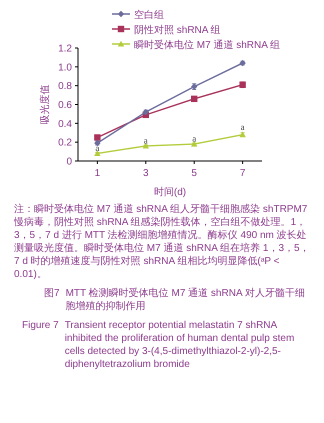 The width and height of the screenshot is (324, 423). What do you see at coordinates (175, 300) in the screenshot?
I see `caption: 图7 MTT 检测瞬时受体电位 M7 通道 shRNA 对人牙髓干细胞增殖的抑制作用` at bounding box center [175, 300].